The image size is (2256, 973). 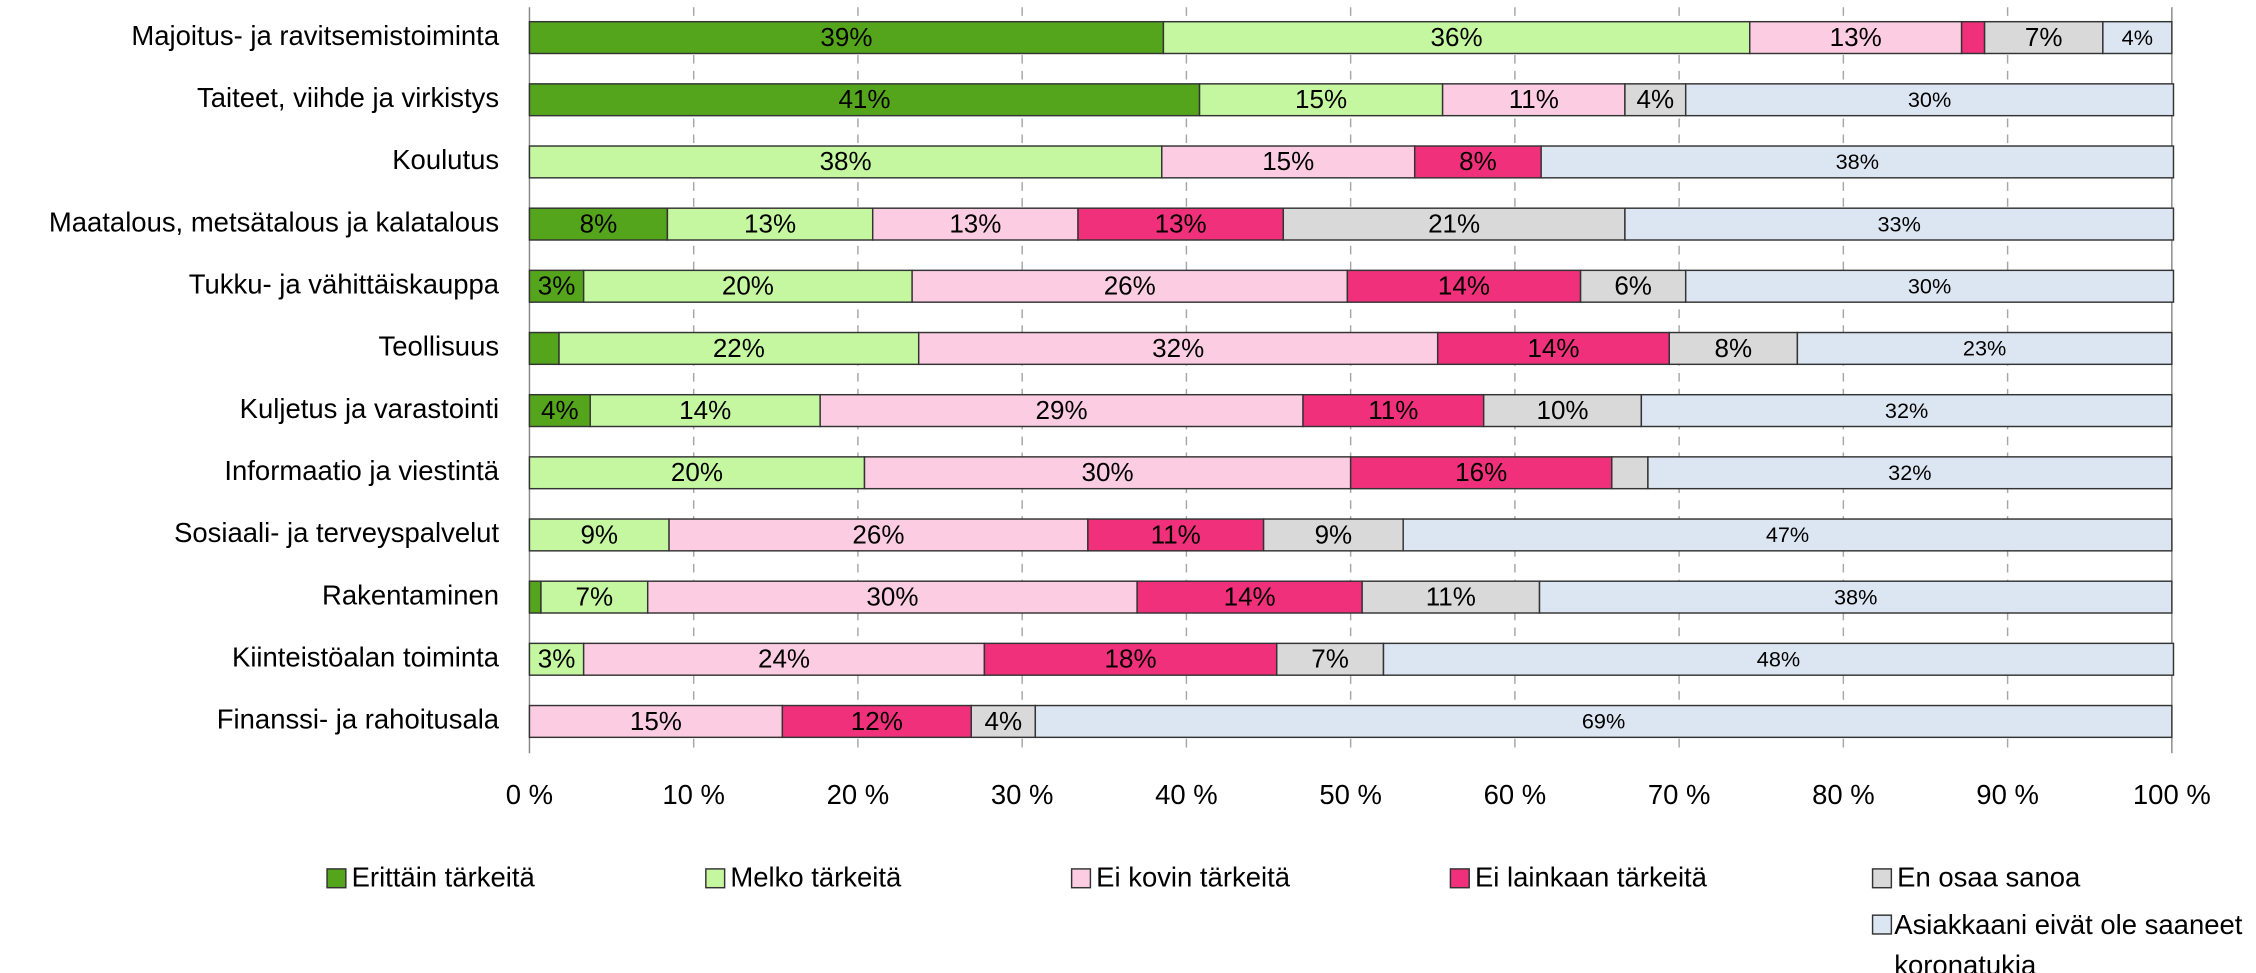 What do you see at coordinates (336, 532) in the screenshot?
I see `category-label: Sosiaali- ja terveyspalvelut` at bounding box center [336, 532].